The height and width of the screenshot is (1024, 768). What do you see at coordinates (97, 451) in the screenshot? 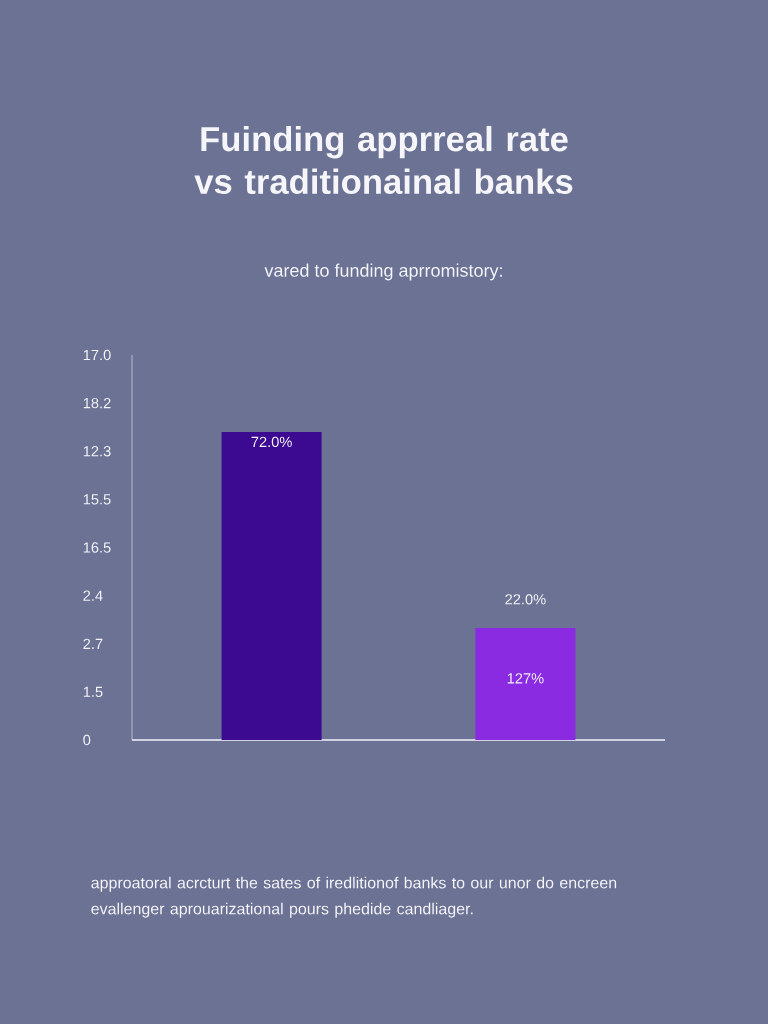
I see `text: 12.3` at bounding box center [97, 451].